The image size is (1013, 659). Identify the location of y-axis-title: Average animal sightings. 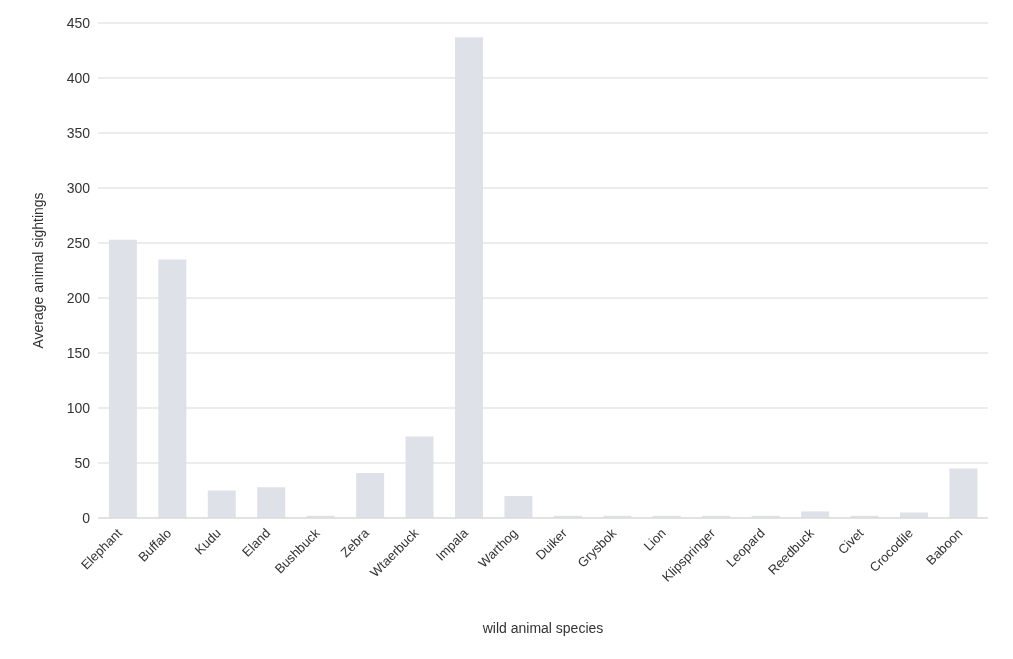
(37, 270).